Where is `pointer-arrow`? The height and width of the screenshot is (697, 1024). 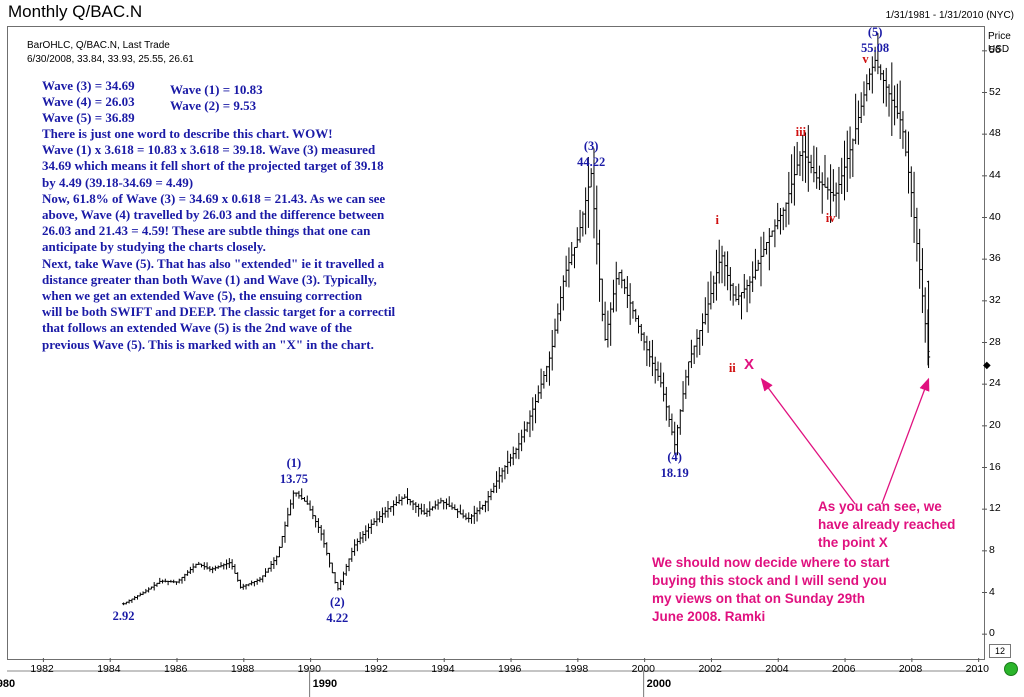
pointer-arrow is located at coordinates (808, 441).